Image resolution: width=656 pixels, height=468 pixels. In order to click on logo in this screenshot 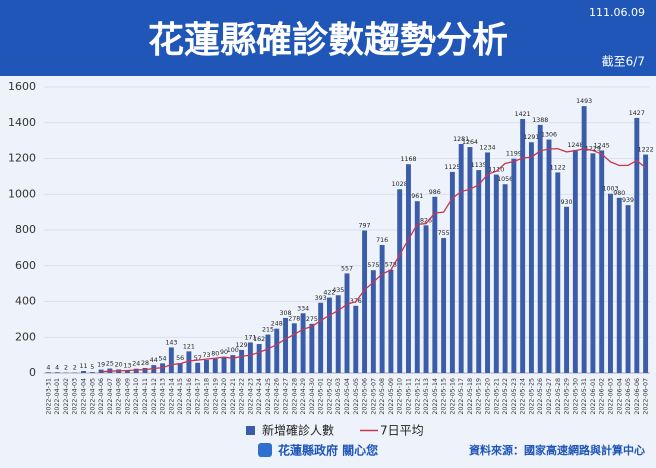, I will do `click(265, 450)`.